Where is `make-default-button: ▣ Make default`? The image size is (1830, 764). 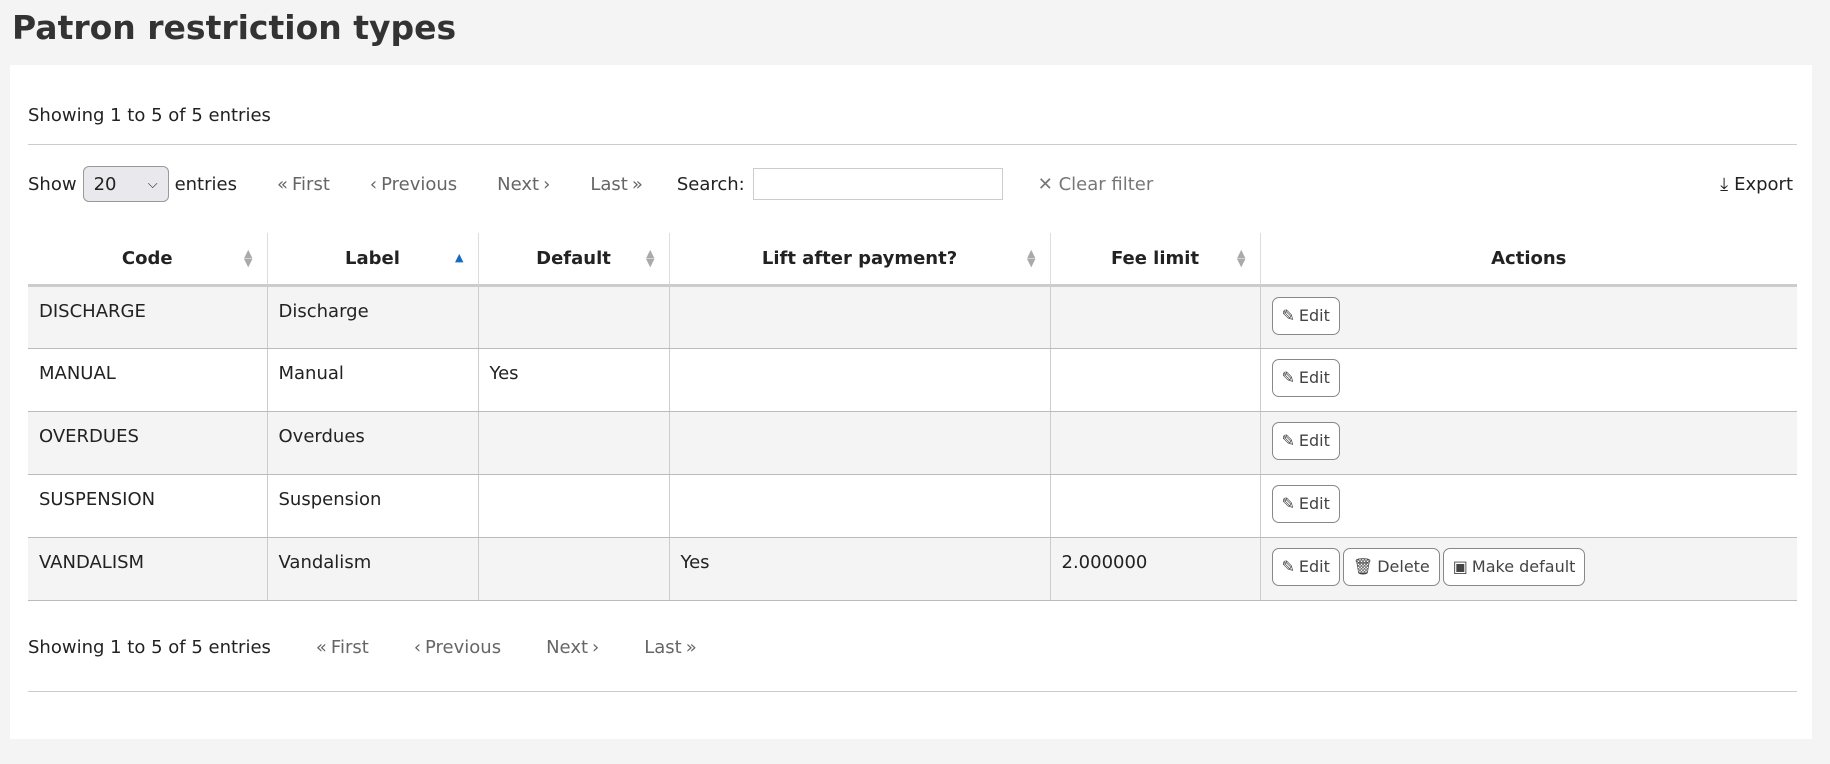
make-default-button: ▣ Make default is located at coordinates (1514, 566).